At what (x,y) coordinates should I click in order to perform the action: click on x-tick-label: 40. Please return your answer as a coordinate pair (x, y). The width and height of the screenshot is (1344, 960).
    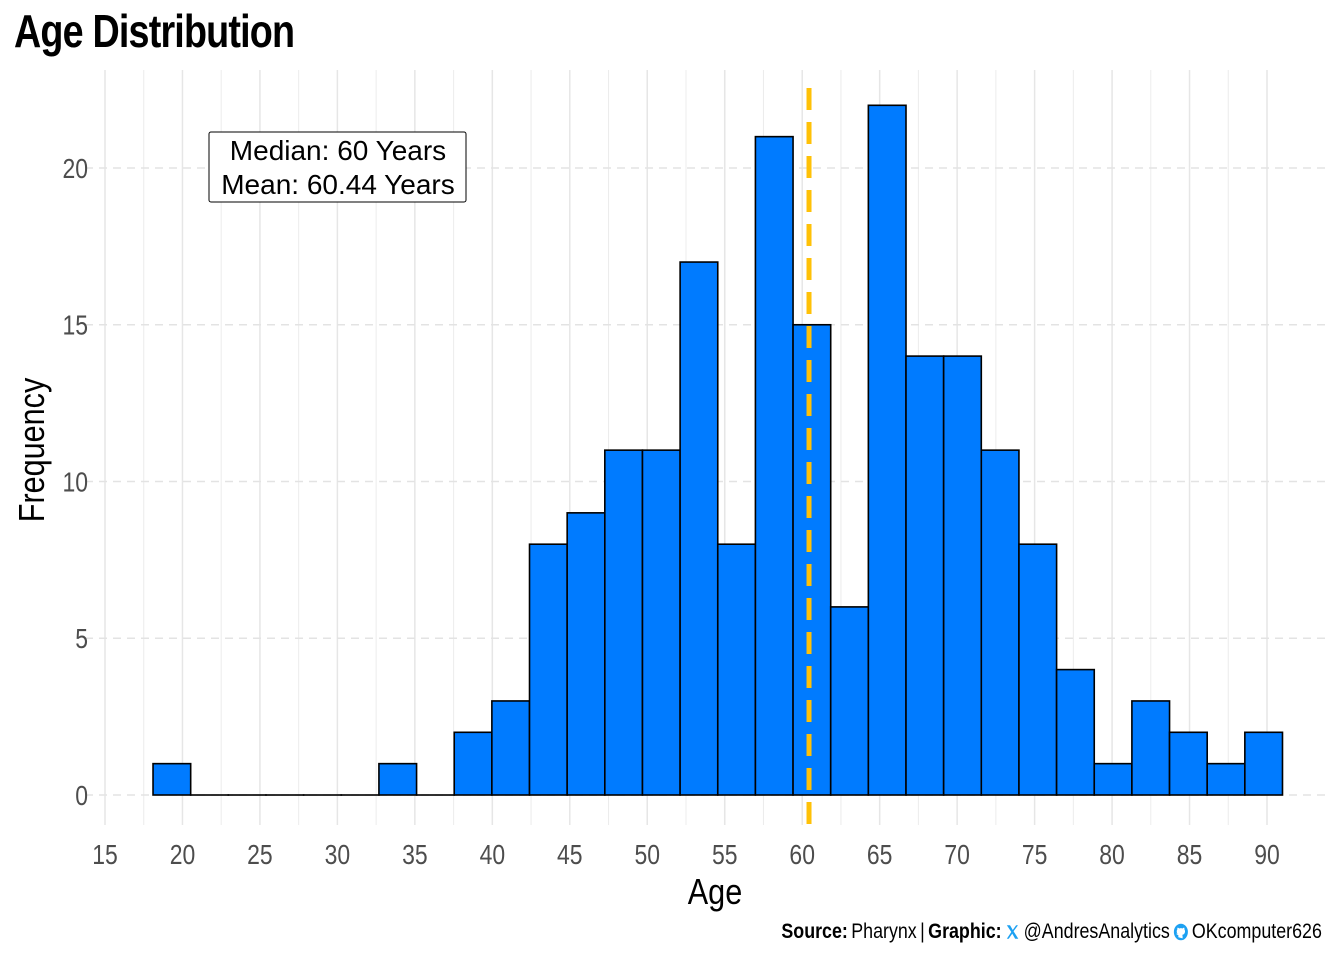
    Looking at the image, I should click on (493, 855).